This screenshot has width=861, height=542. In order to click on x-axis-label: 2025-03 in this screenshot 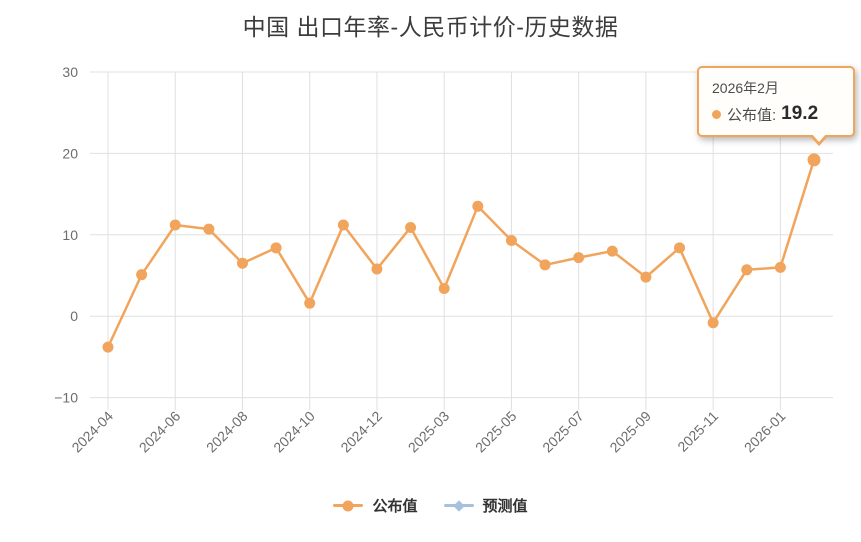, I will do `click(429, 432)`.